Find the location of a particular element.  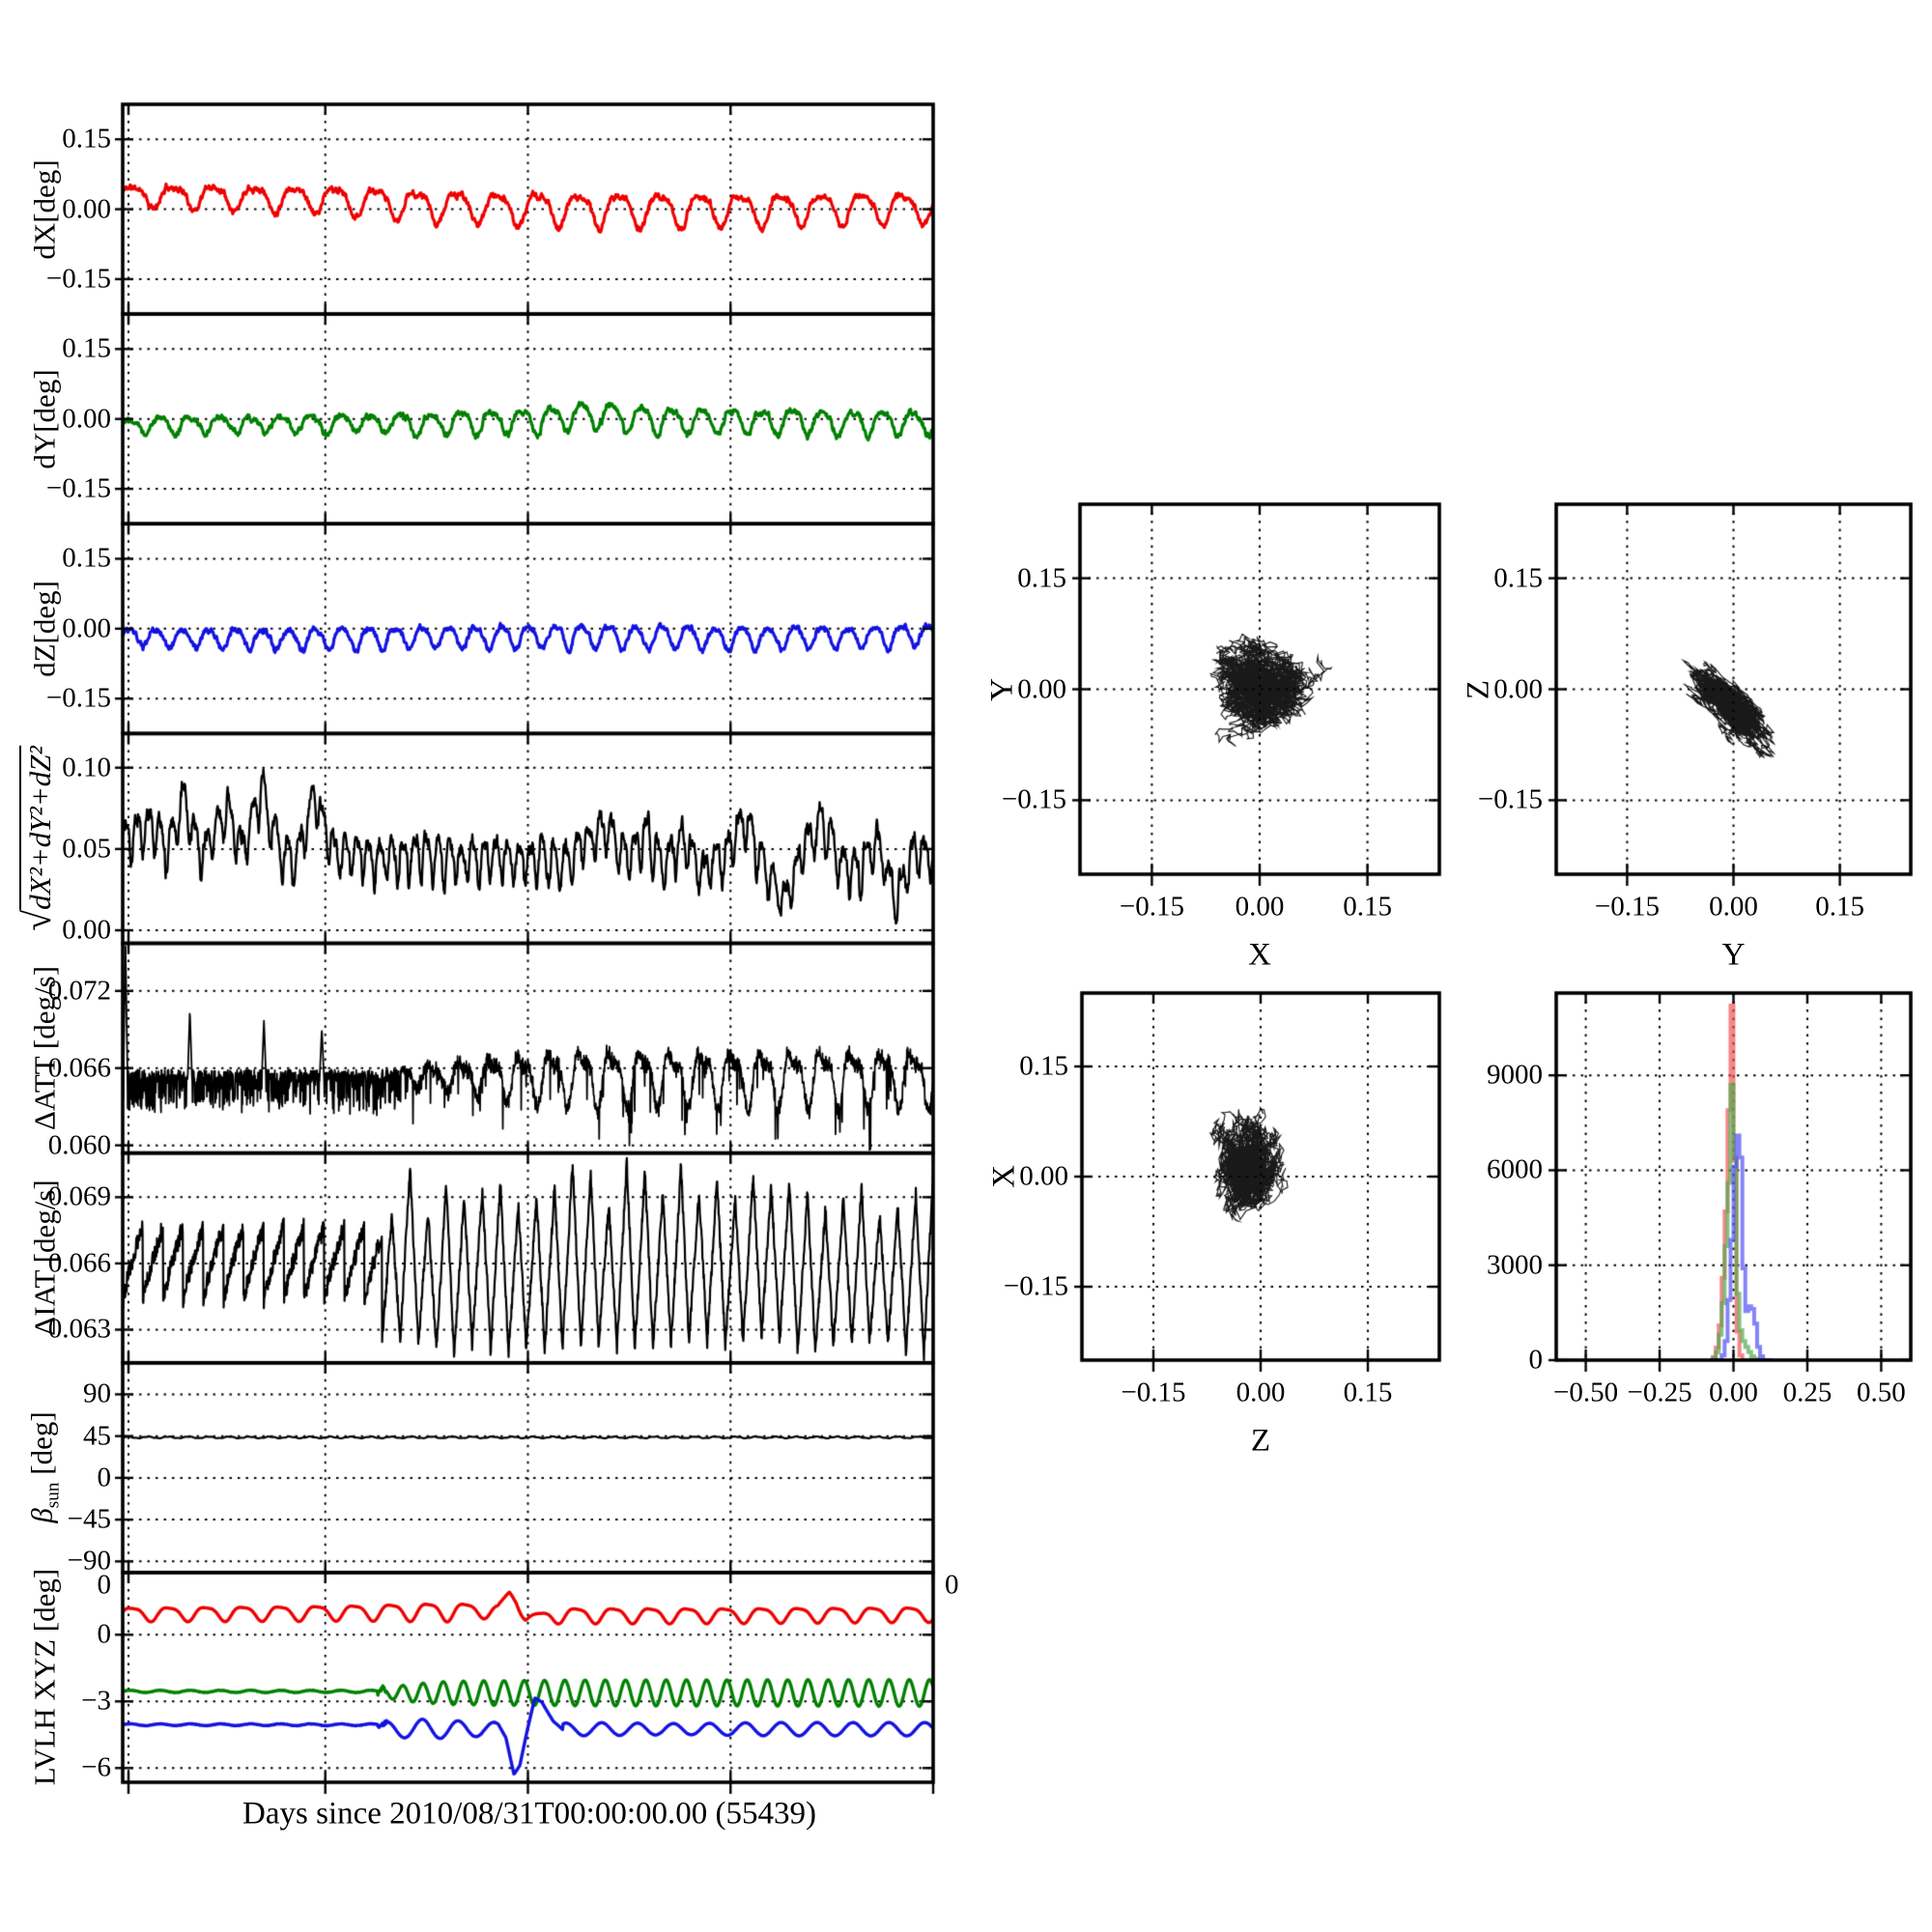

ytick-label-resid: 0.00 is located at coordinates (86, 930).